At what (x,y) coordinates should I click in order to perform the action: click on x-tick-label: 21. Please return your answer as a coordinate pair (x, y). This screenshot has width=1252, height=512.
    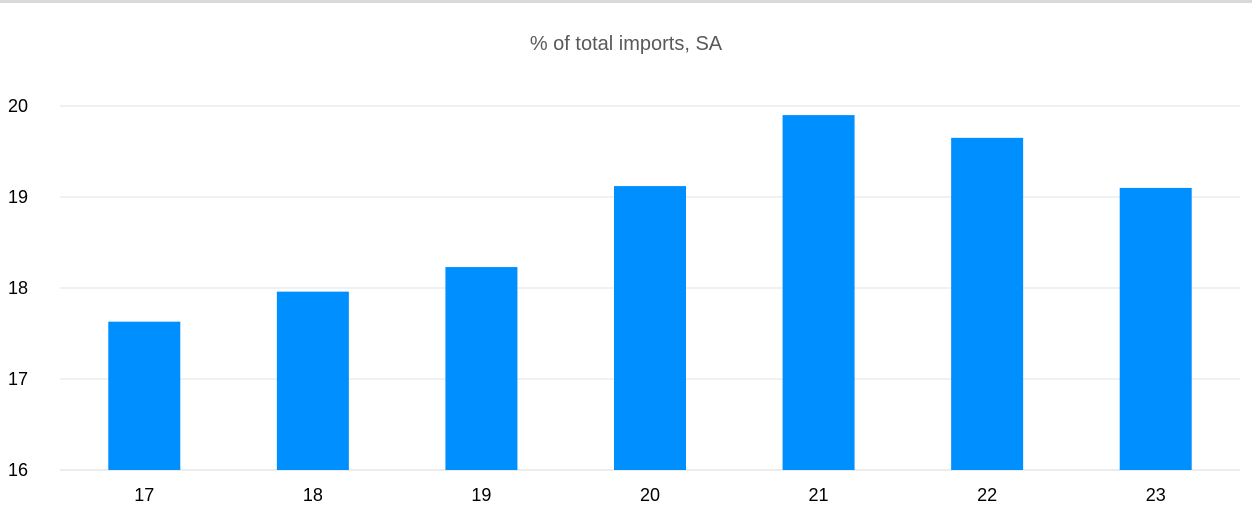
    Looking at the image, I should click on (819, 495).